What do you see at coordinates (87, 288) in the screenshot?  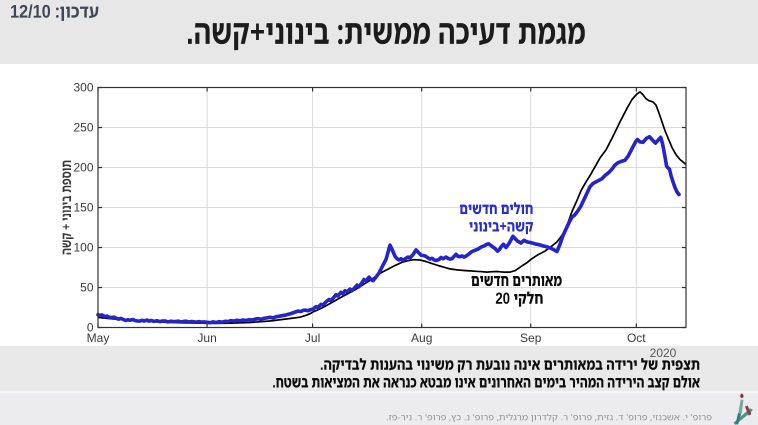 I see `svg-text: 50` at bounding box center [87, 288].